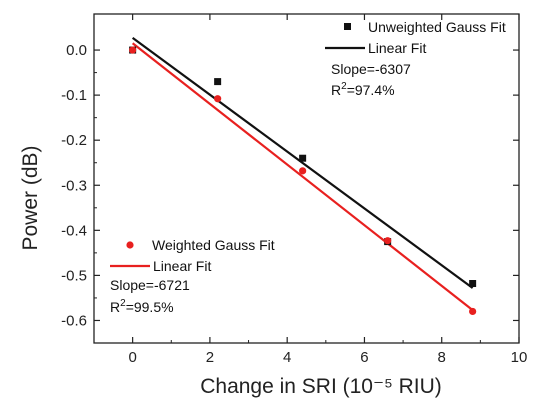 Image resolution: width=550 pixels, height=411 pixels. Describe the element at coordinates (287, 357) in the screenshot. I see `x-tick-label: 4` at that location.